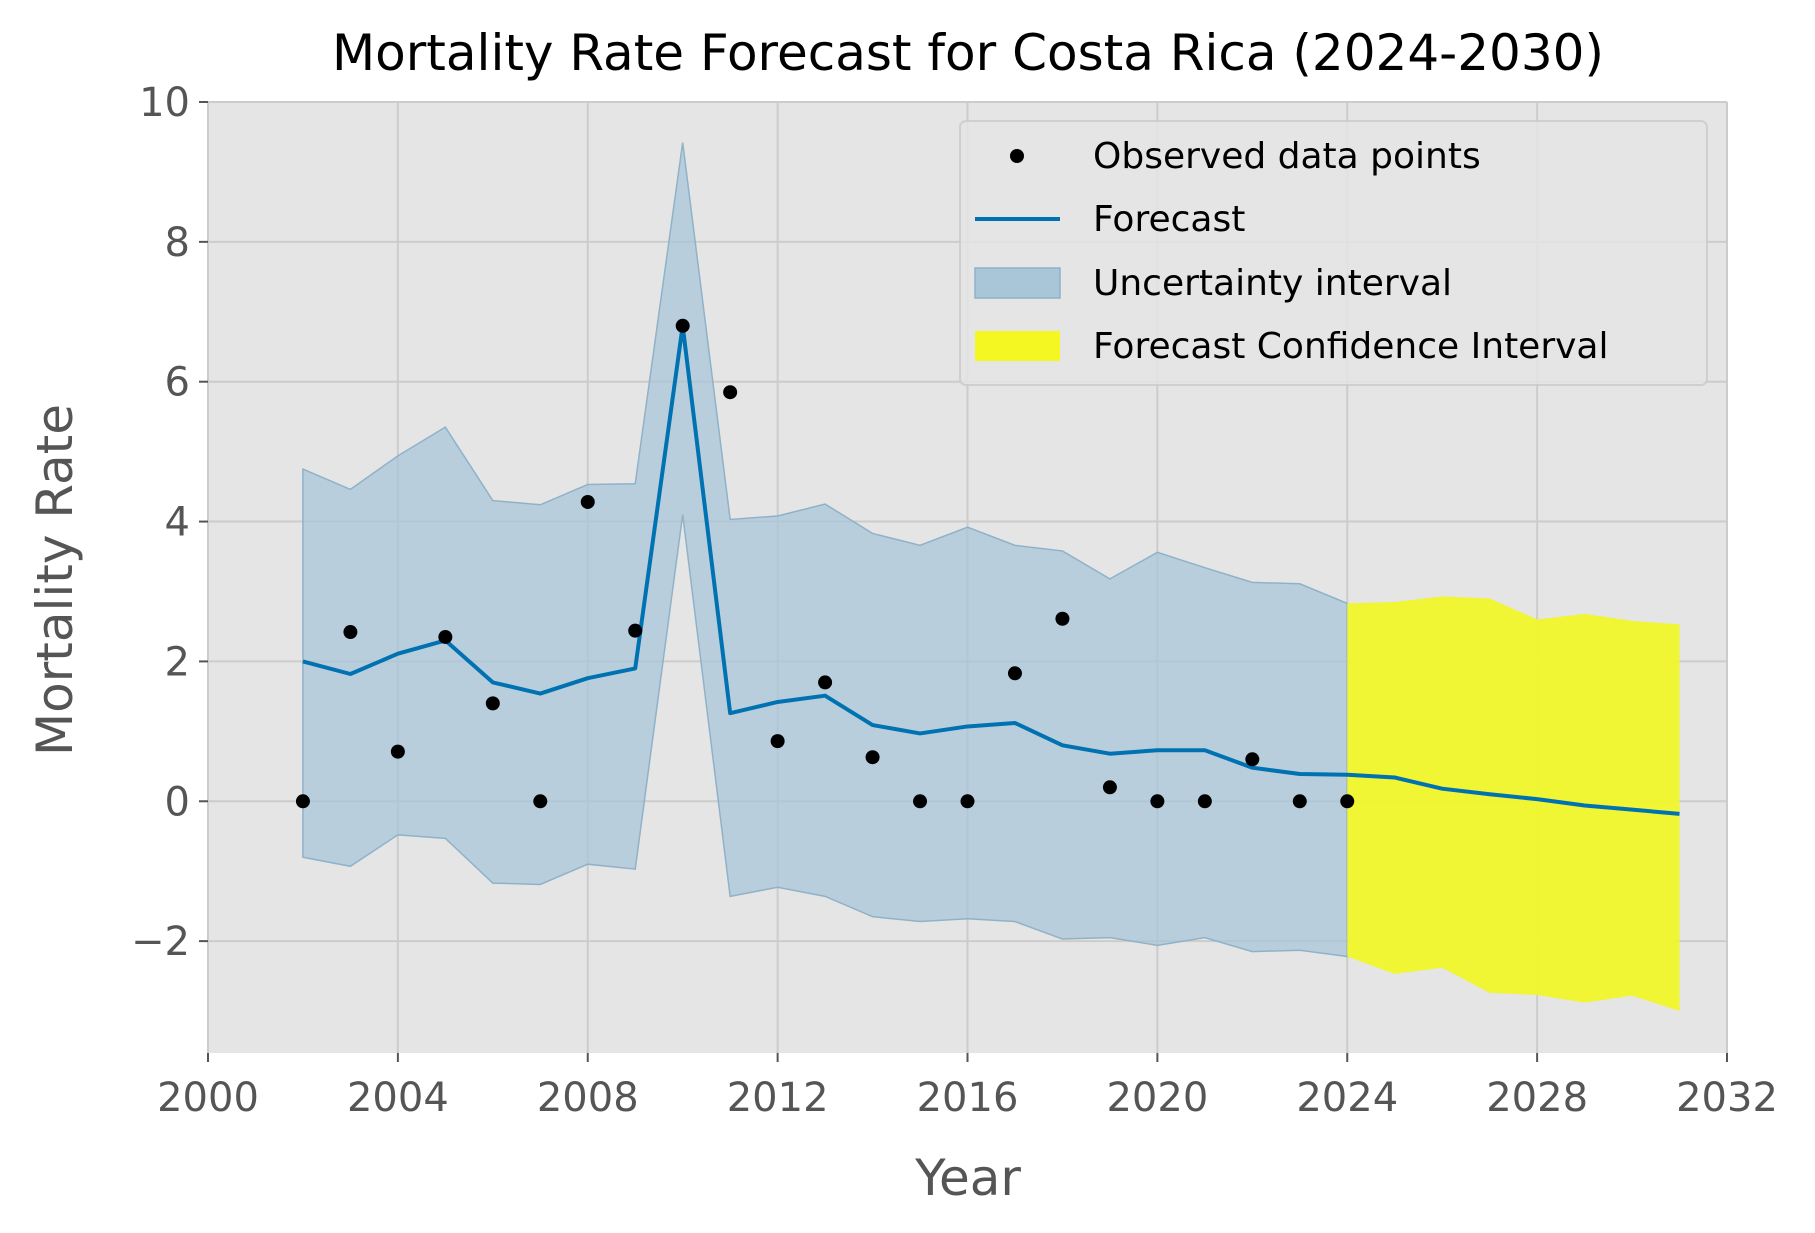 The image size is (1815, 1233). Describe the element at coordinates (1347, 1098) in the screenshot. I see `x-tick-label: 2024` at that location.